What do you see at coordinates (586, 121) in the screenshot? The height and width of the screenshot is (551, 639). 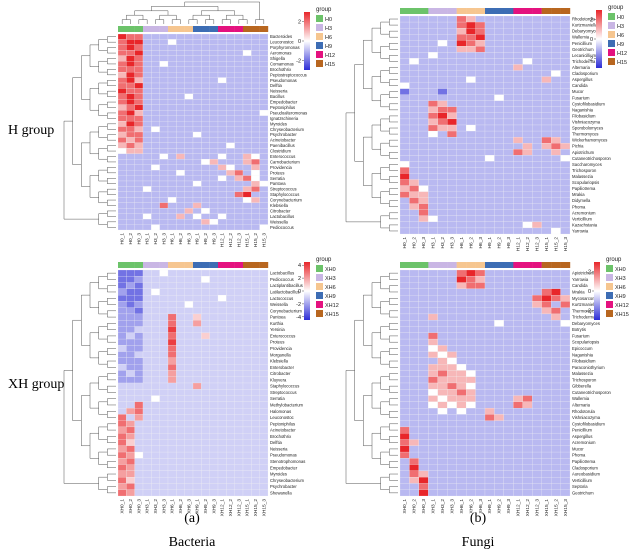 I see `row-label: Vishniacozyma` at bounding box center [586, 121].